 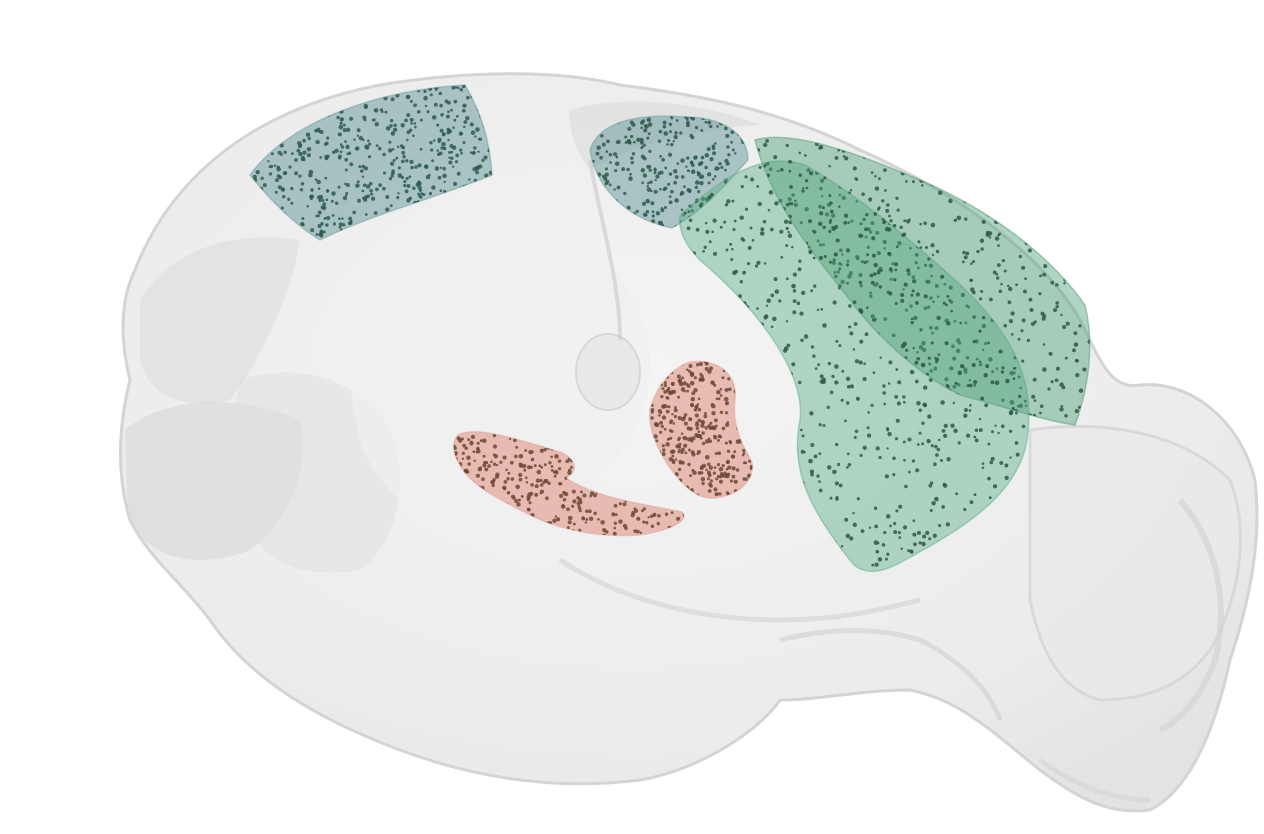 What do you see at coordinates (569, 484) in the screenshot?
I see `pink-elongated-region-shape` at bounding box center [569, 484].